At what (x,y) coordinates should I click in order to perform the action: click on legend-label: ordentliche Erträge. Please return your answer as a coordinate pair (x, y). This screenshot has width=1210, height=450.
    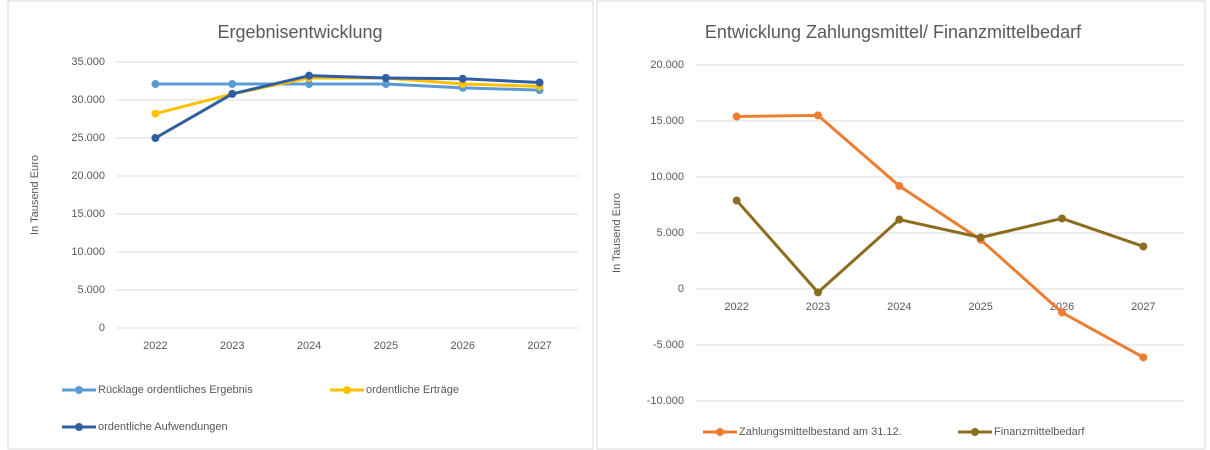
    Looking at the image, I should click on (412, 390).